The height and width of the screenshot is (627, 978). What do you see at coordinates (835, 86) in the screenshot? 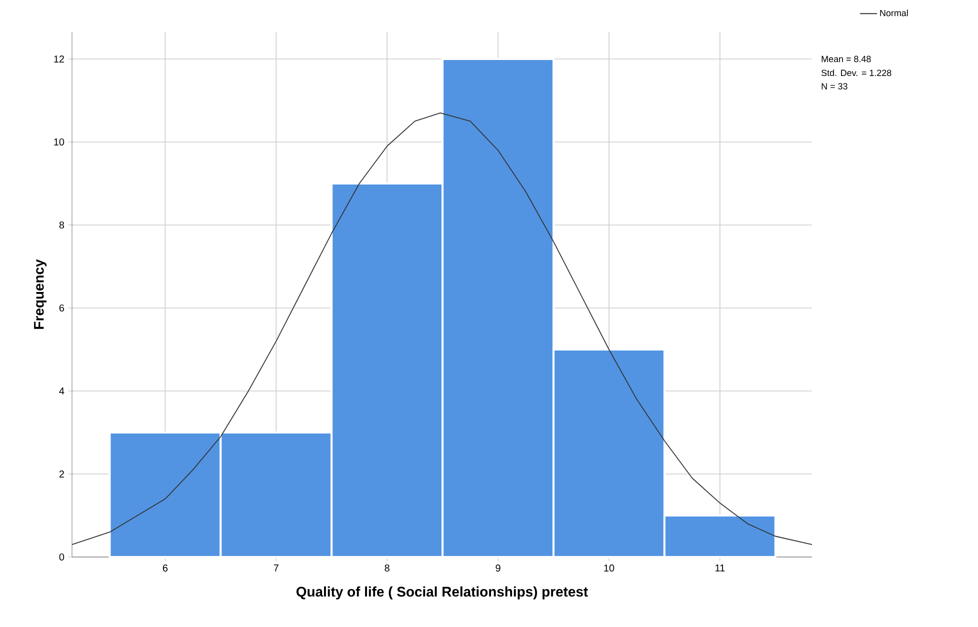
I see `text: N = 33` at bounding box center [835, 86].